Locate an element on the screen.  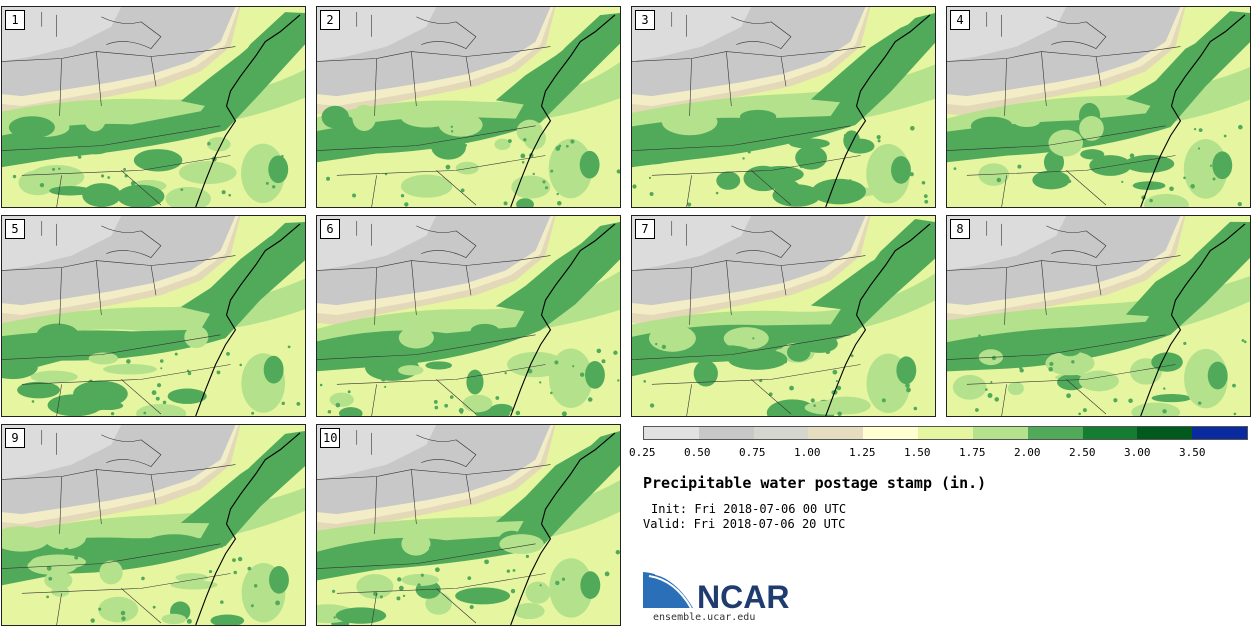
valid-time: Valid: Fri 2018-07-06 20 UTC is located at coordinates (744, 524).